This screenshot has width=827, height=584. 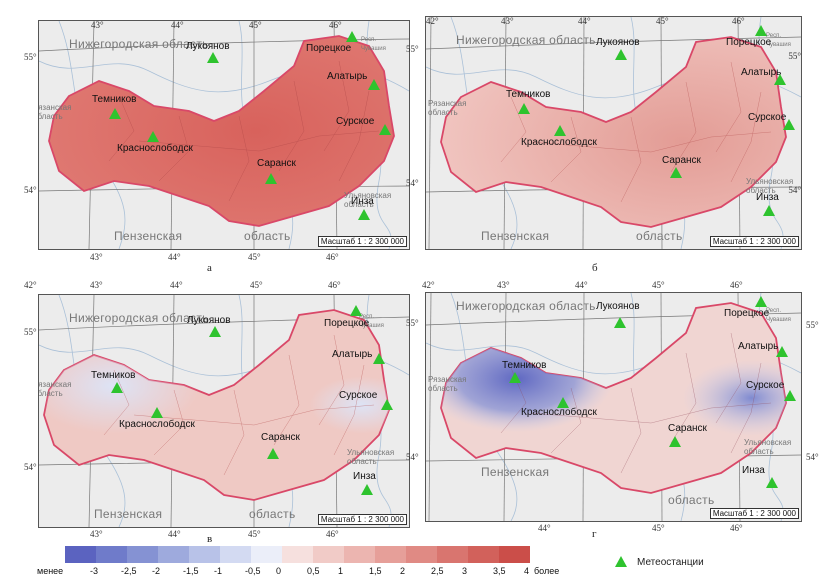 I want to click on station-marker-poretskoe, so click(x=356, y=310).